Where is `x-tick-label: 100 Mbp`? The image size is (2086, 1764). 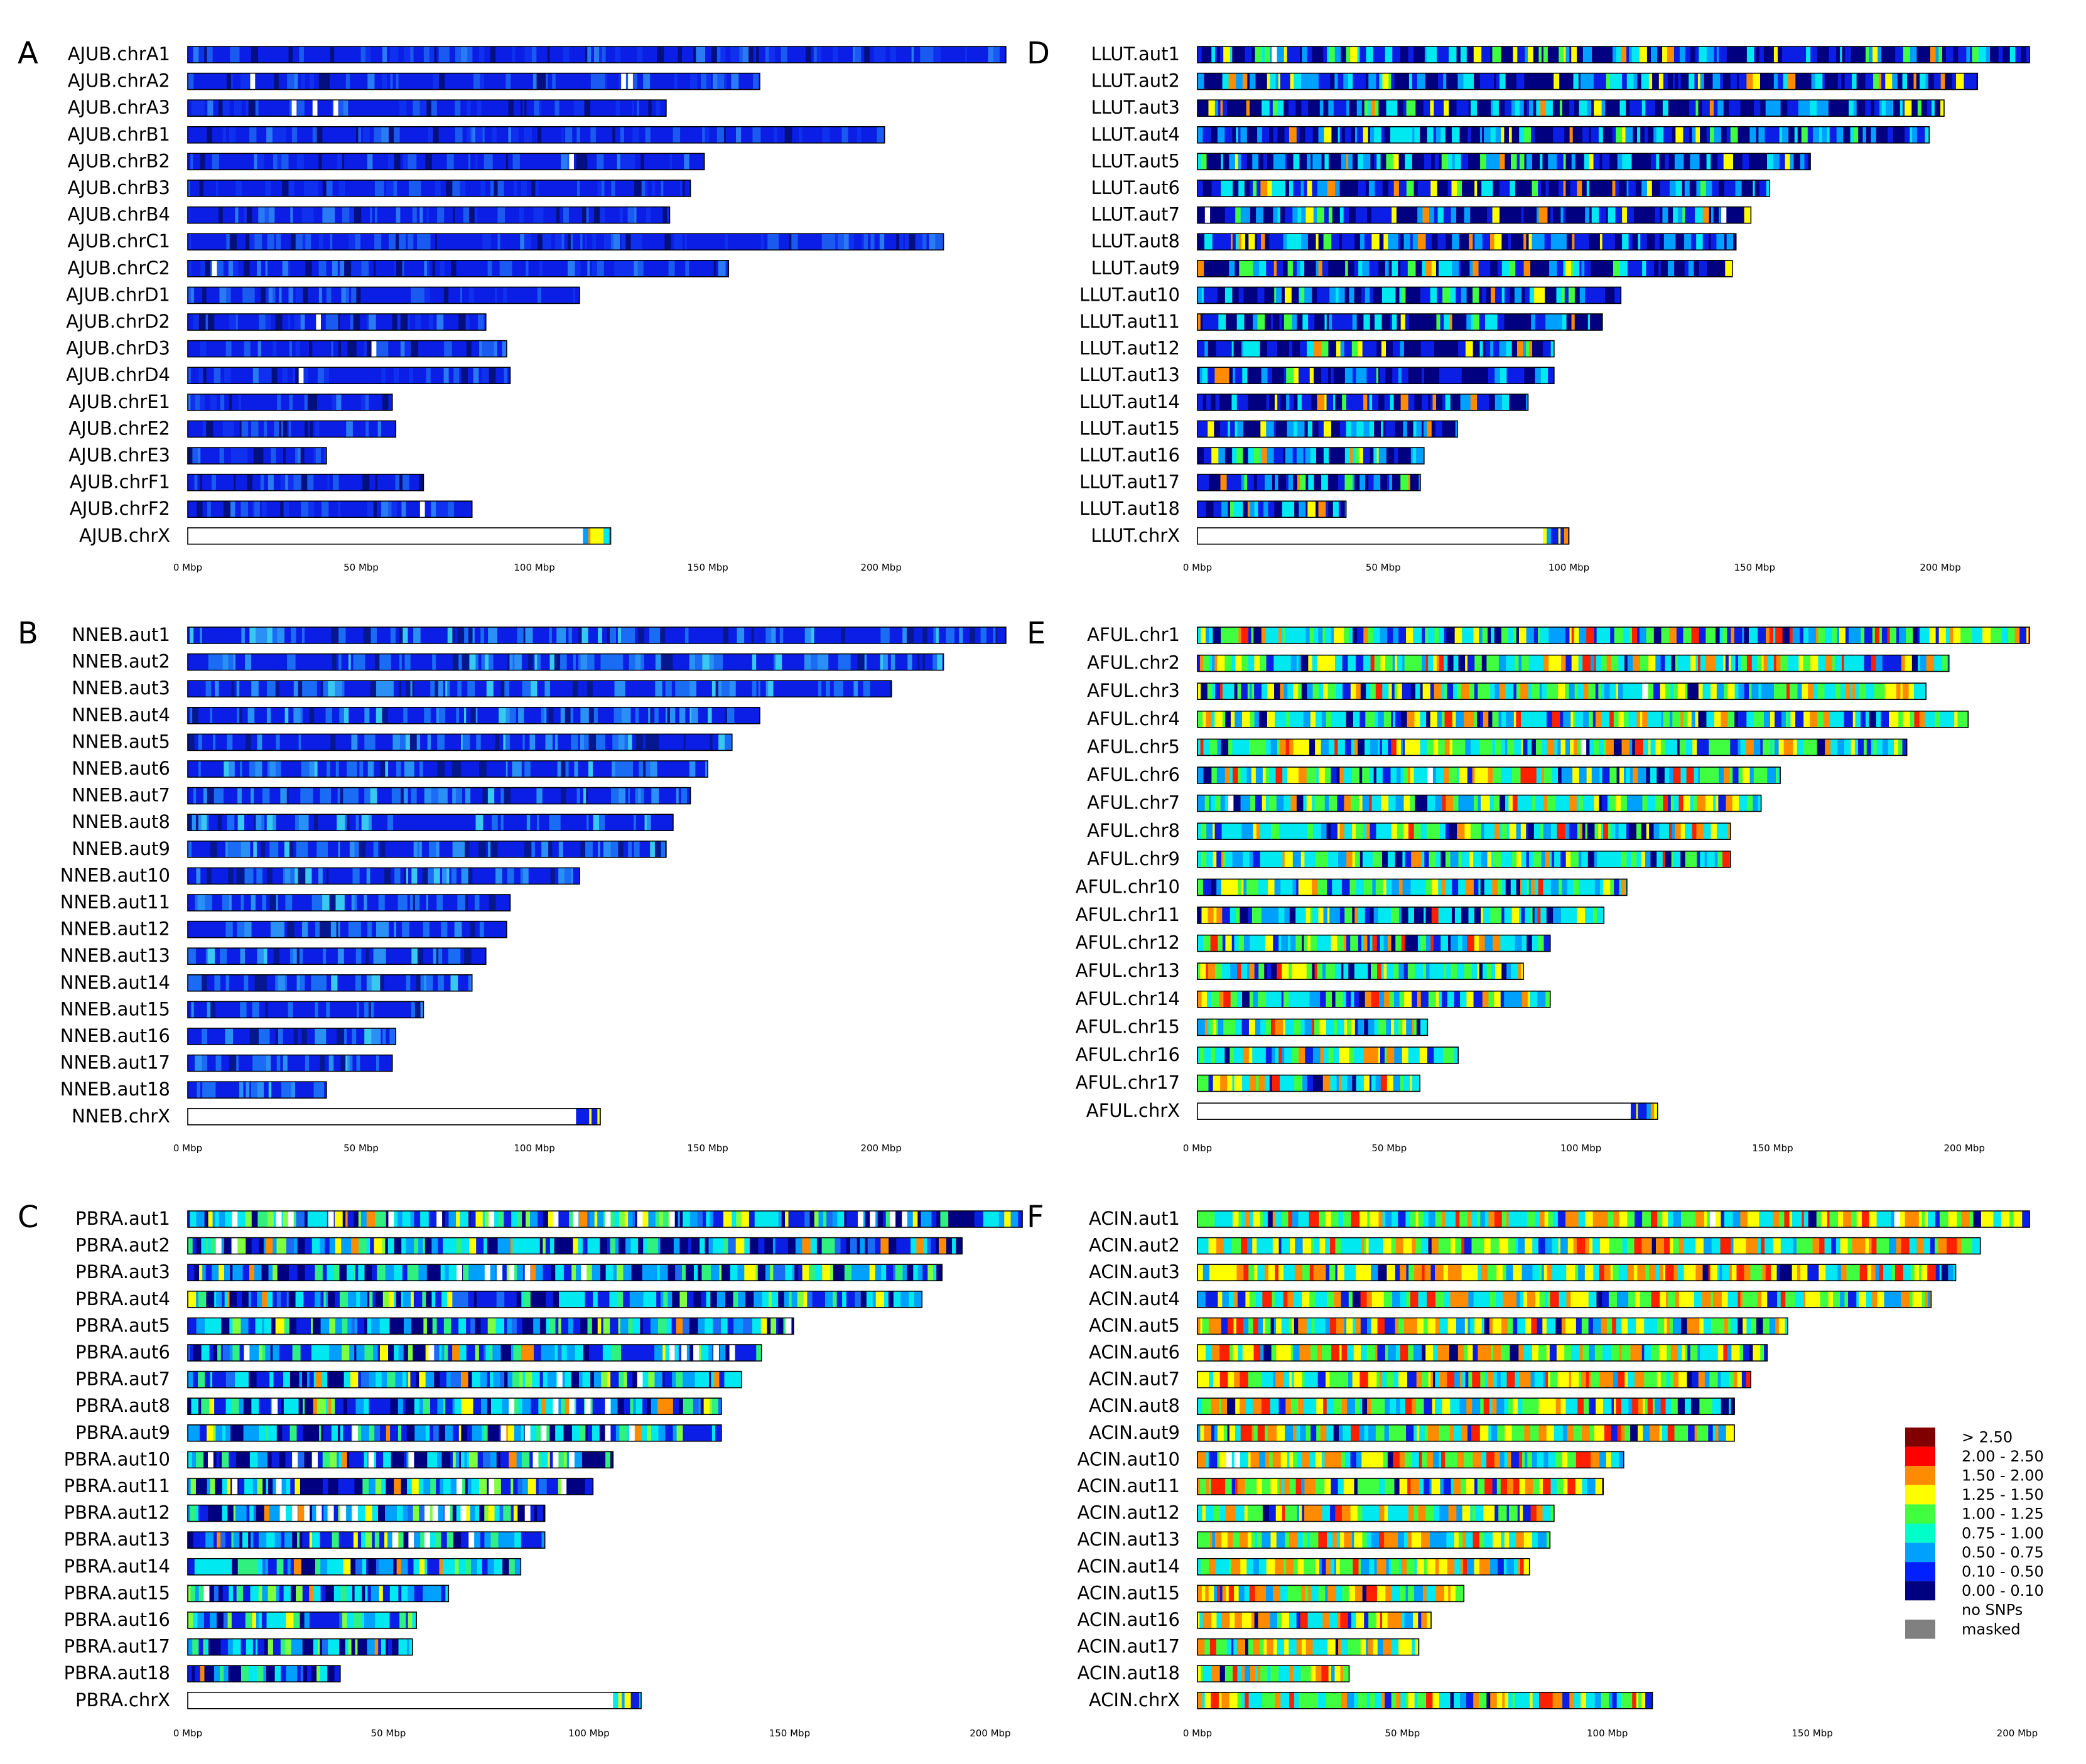
x-tick-label: 100 Mbp is located at coordinates (534, 567).